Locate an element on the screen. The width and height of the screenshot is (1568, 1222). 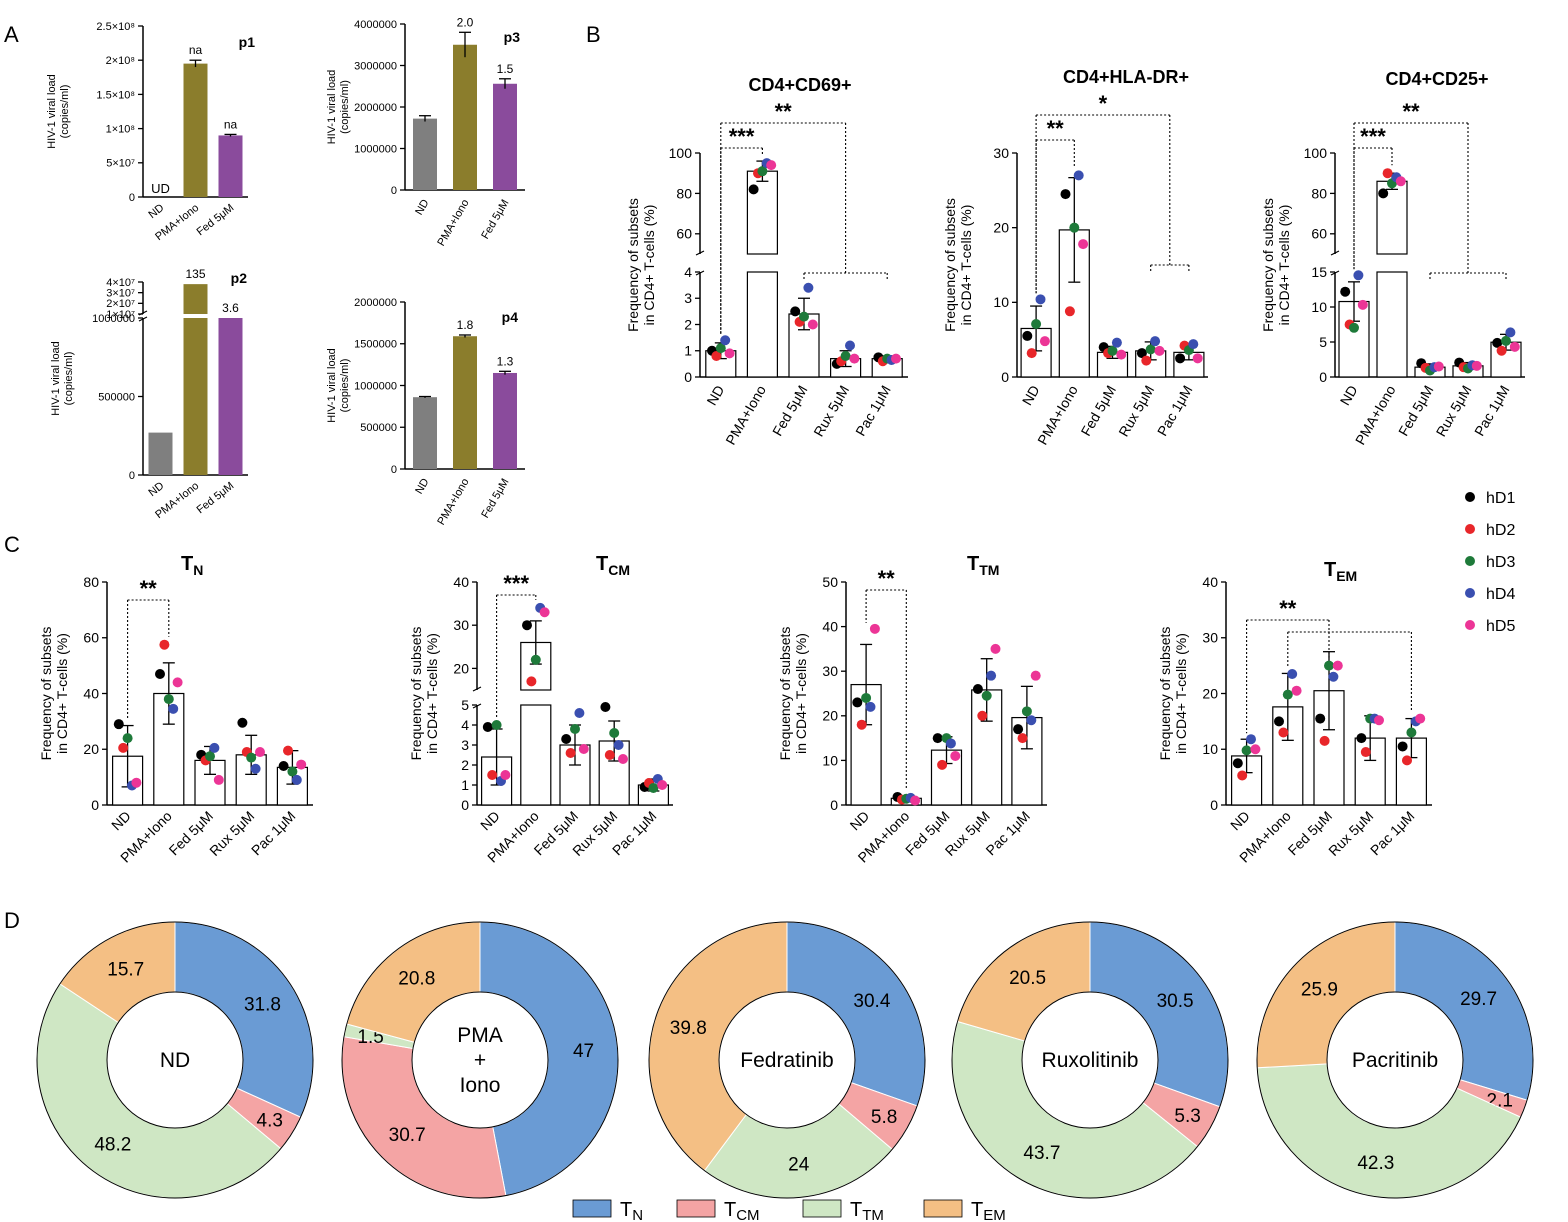
chart-title-sub: CM is located at coordinates (619, 570).